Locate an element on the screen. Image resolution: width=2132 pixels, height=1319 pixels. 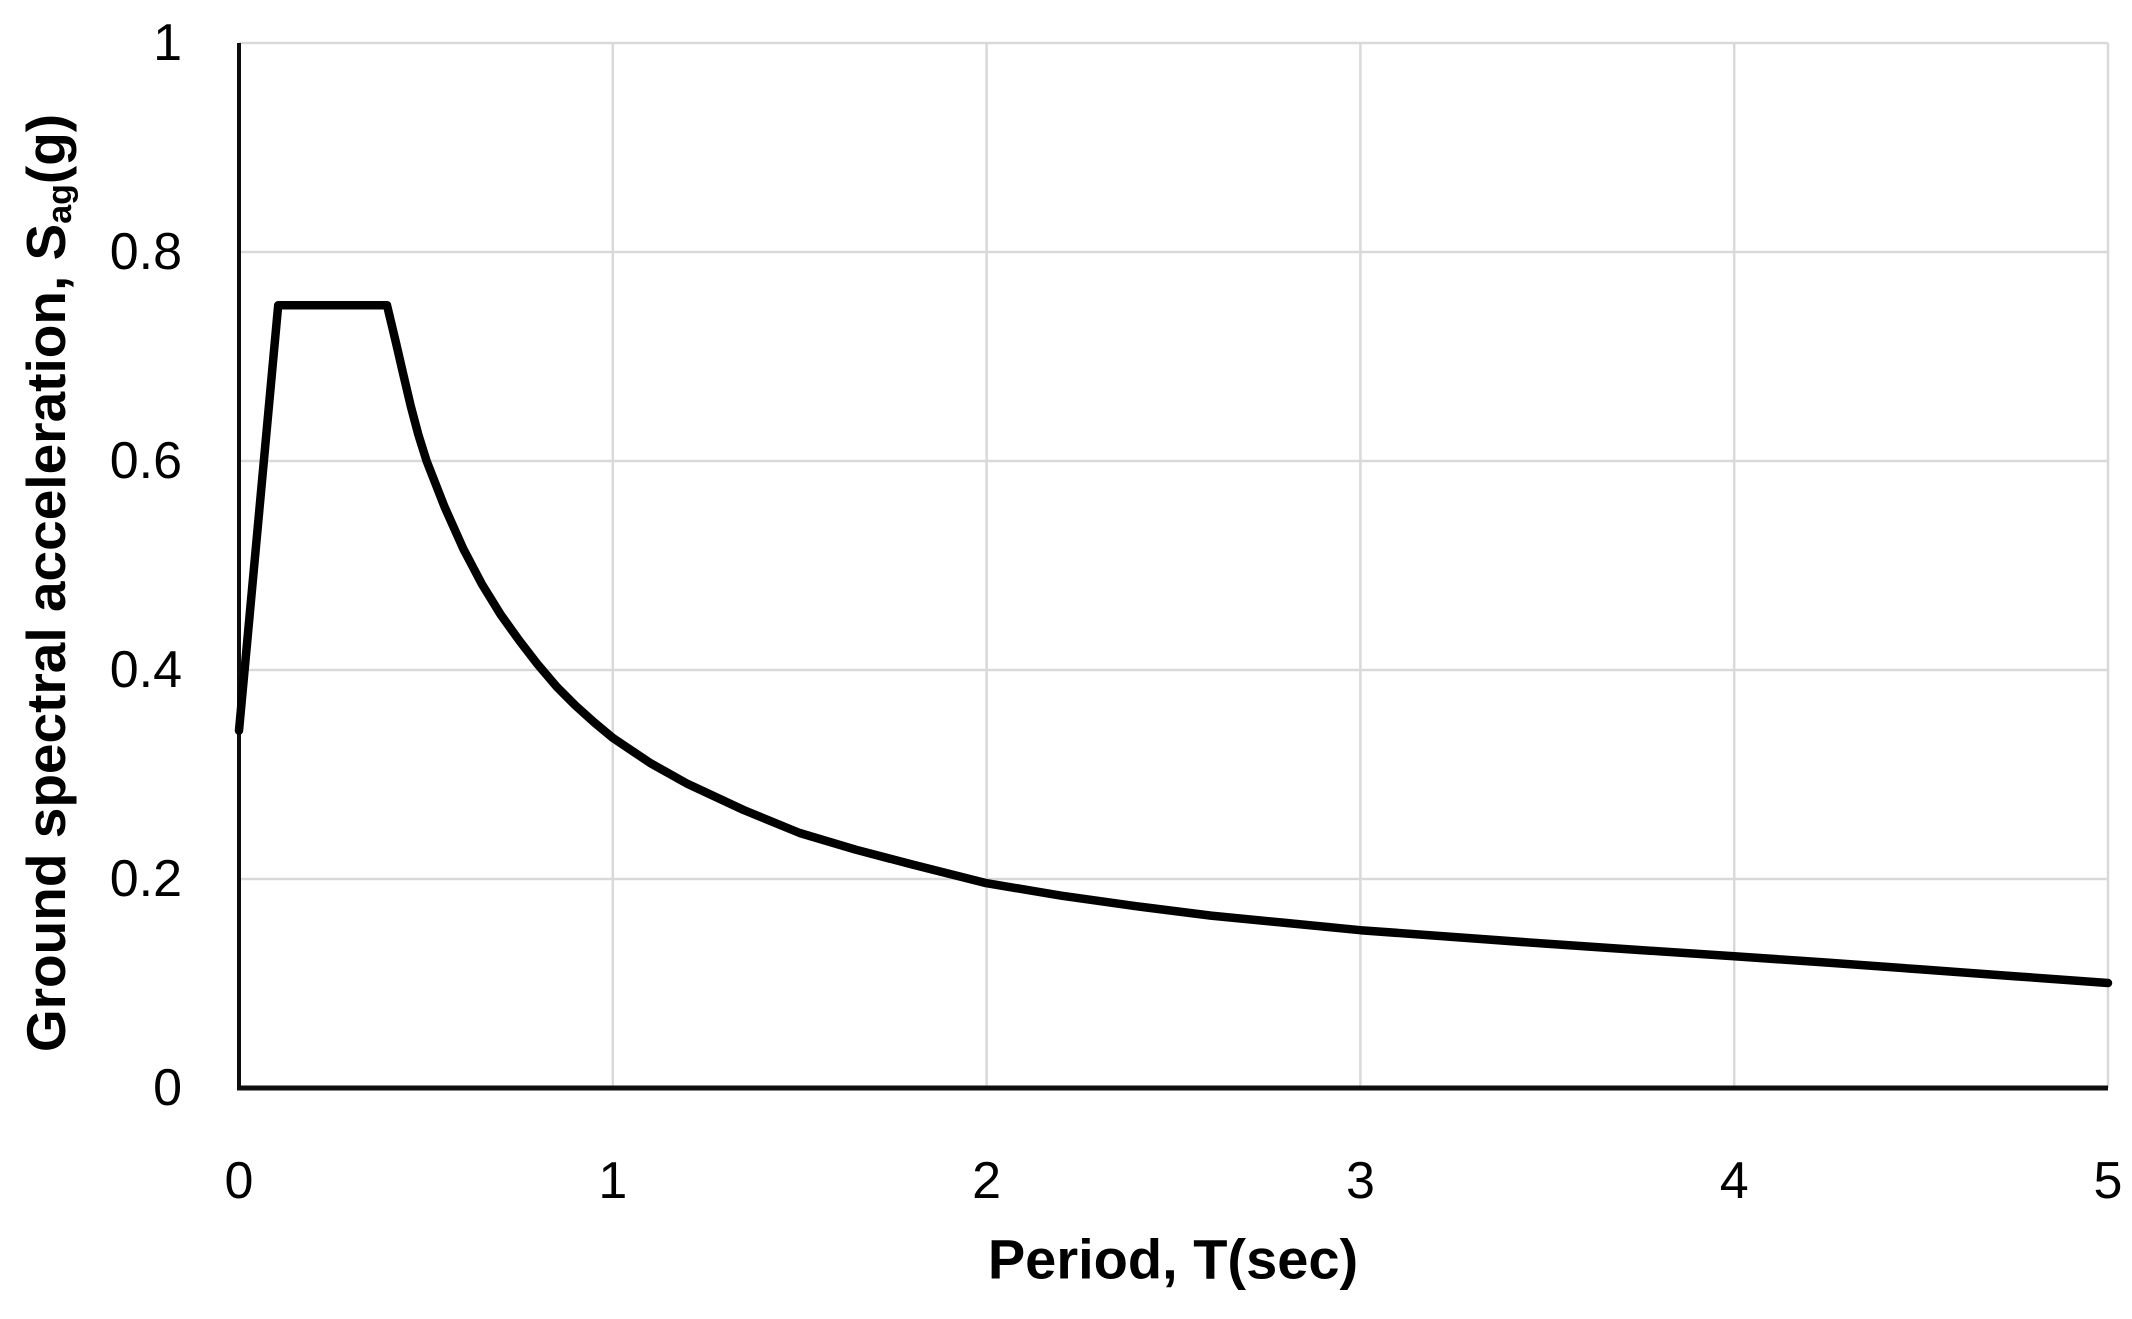
y-axis-title-main: Ground spectral acceleration, S is located at coordinates (46, 638).